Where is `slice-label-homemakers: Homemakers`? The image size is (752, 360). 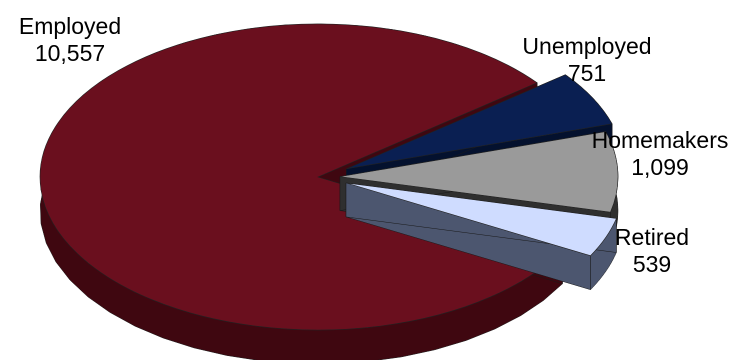 slice-label-homemakers: Homemakers is located at coordinates (660, 140).